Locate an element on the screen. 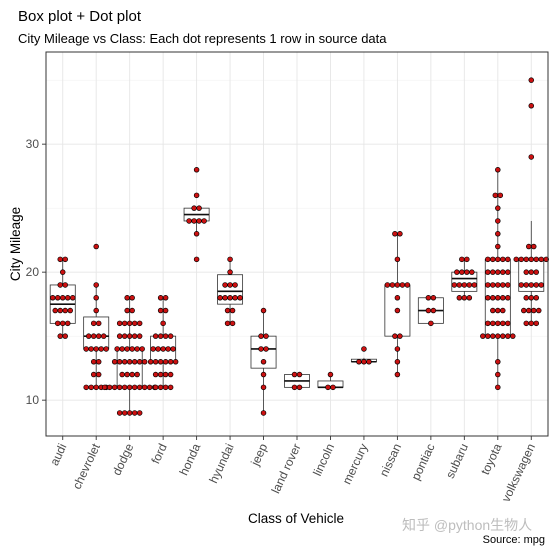  x-tick-label: nissan is located at coordinates (390, 459).